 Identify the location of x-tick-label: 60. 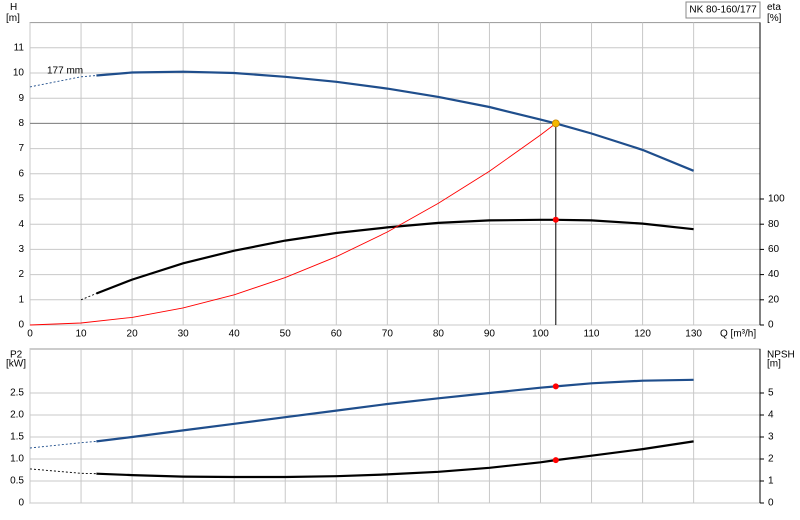
(337, 334).